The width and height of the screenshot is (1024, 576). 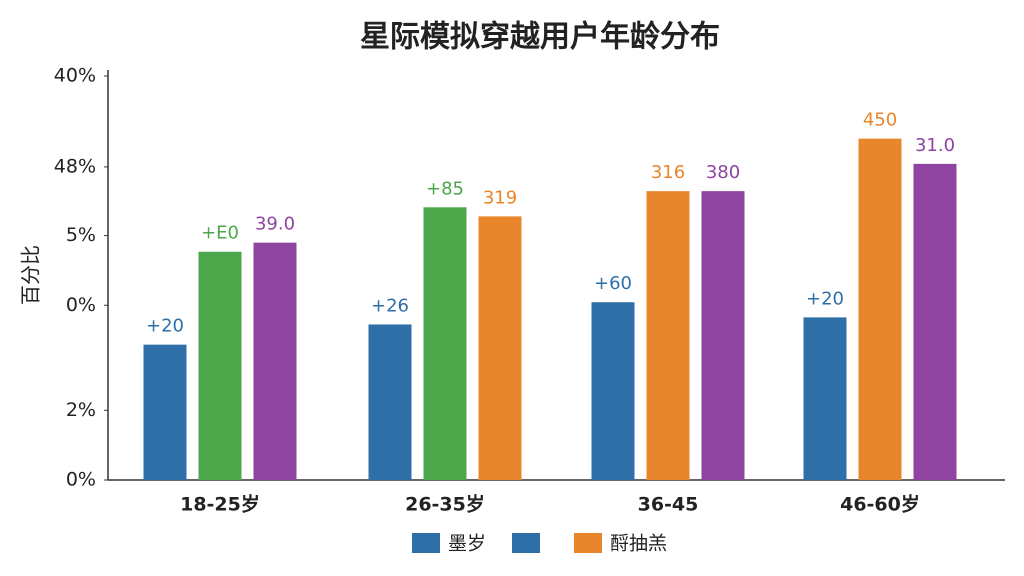 What do you see at coordinates (935, 145) in the screenshot?
I see `bar-label: 31.0` at bounding box center [935, 145].